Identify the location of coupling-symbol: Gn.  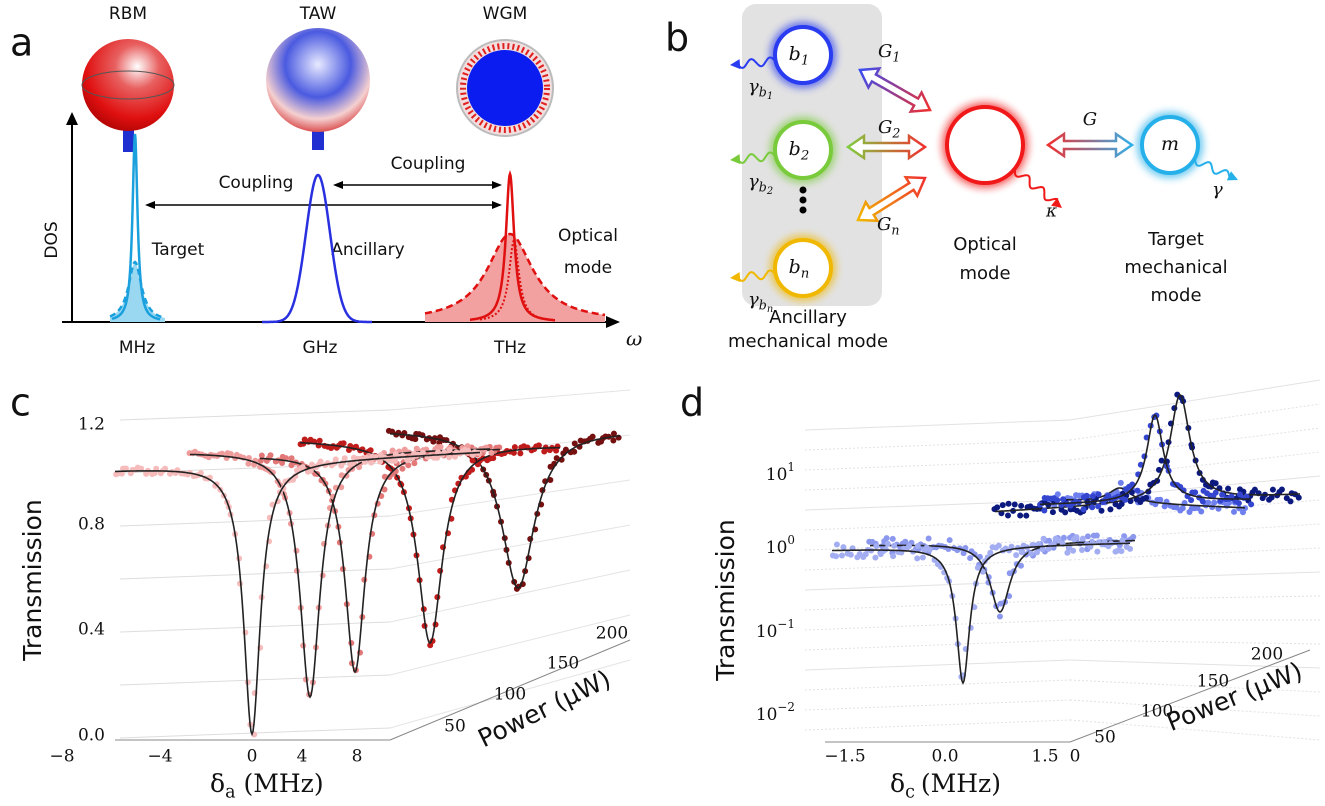
(888, 225).